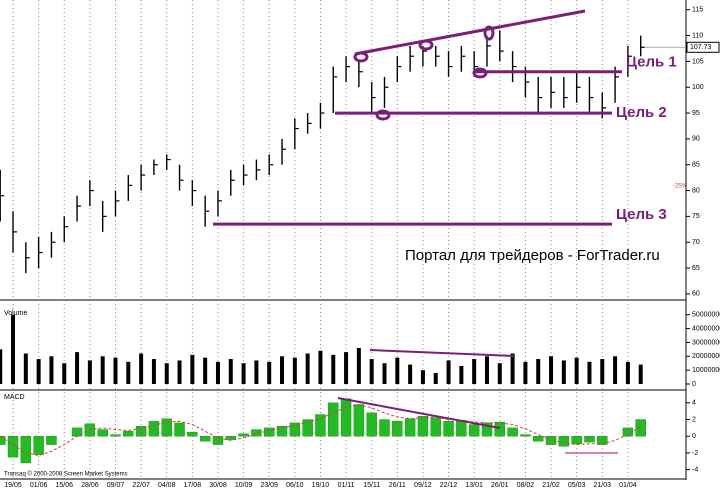 The image size is (720, 490). I want to click on x-tick-label: 09/07, so click(116, 485).